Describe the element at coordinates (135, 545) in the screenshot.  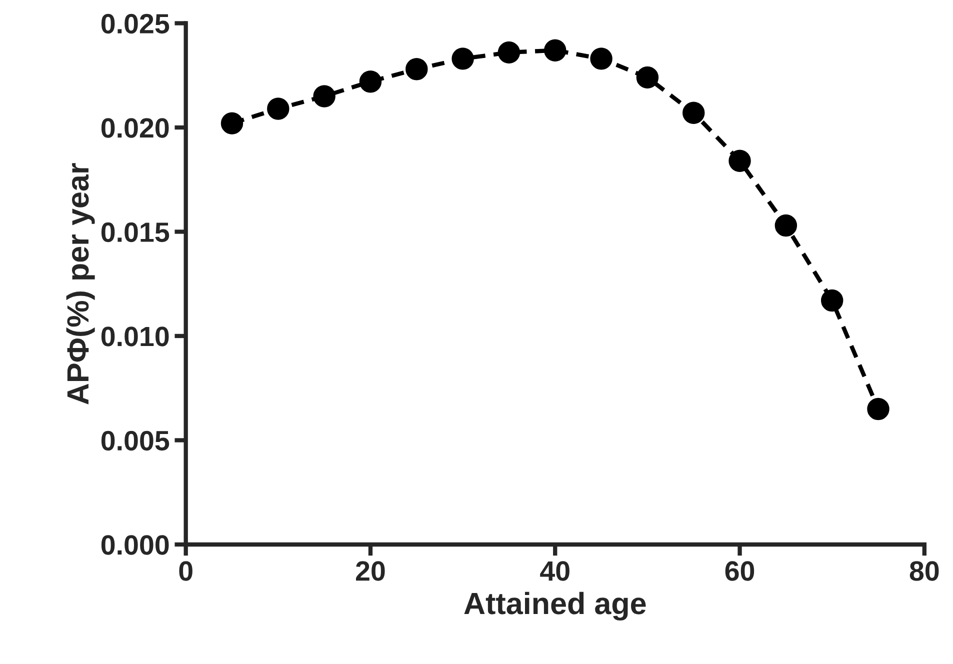
I see `y-tick-label: 0.000` at that location.